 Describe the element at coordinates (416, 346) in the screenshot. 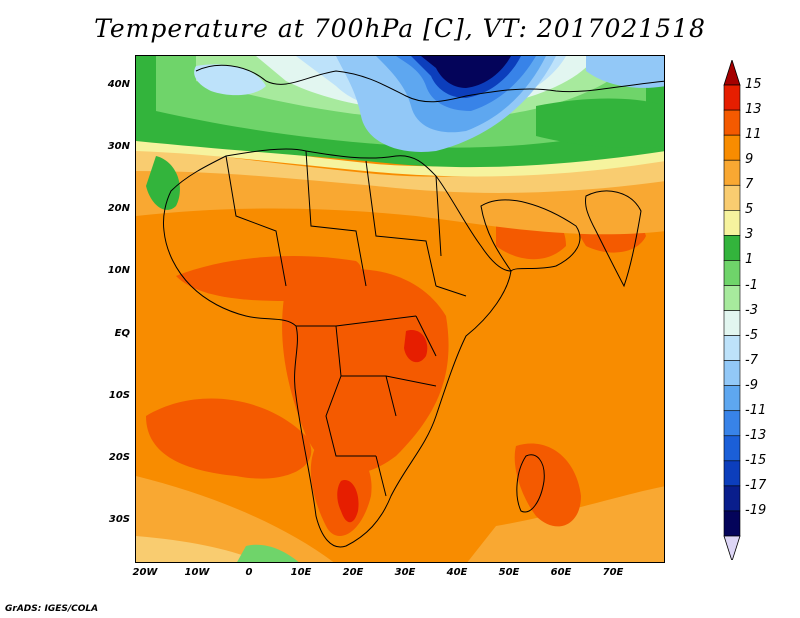

I see `field-hot-spot-lakes` at that location.